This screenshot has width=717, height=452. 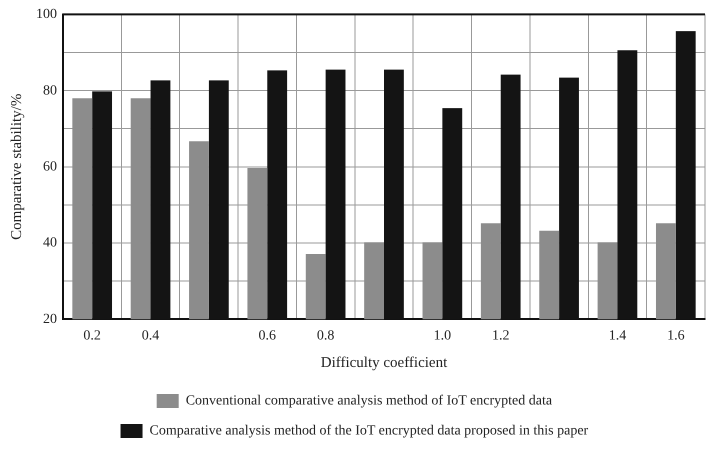 I want to click on y-tick-label: 40, so click(x=50, y=243).